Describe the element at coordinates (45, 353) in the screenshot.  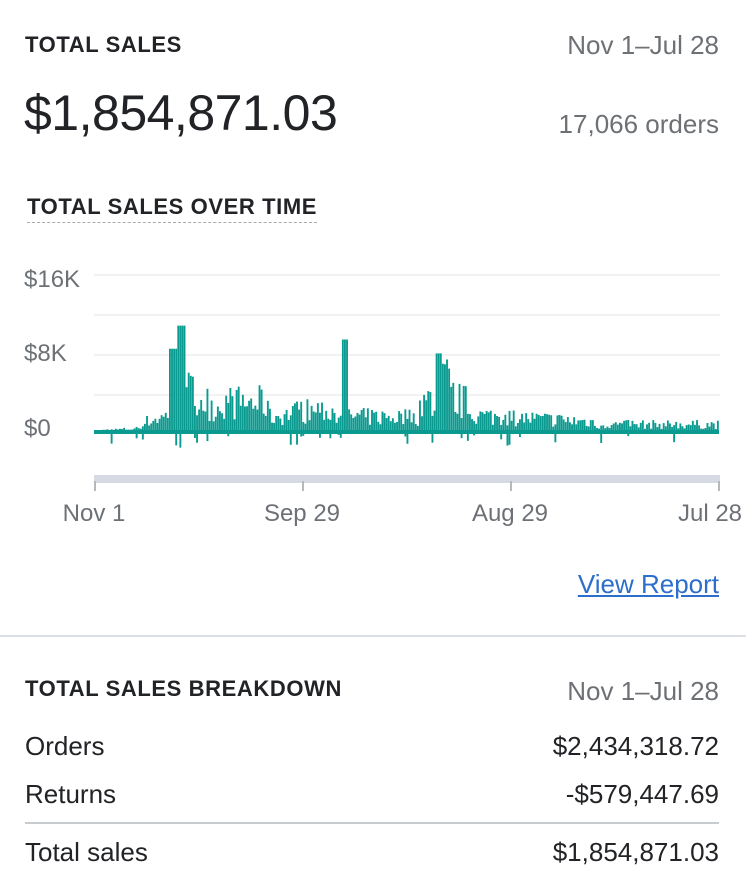
I see `y-tick-label: $8K` at that location.